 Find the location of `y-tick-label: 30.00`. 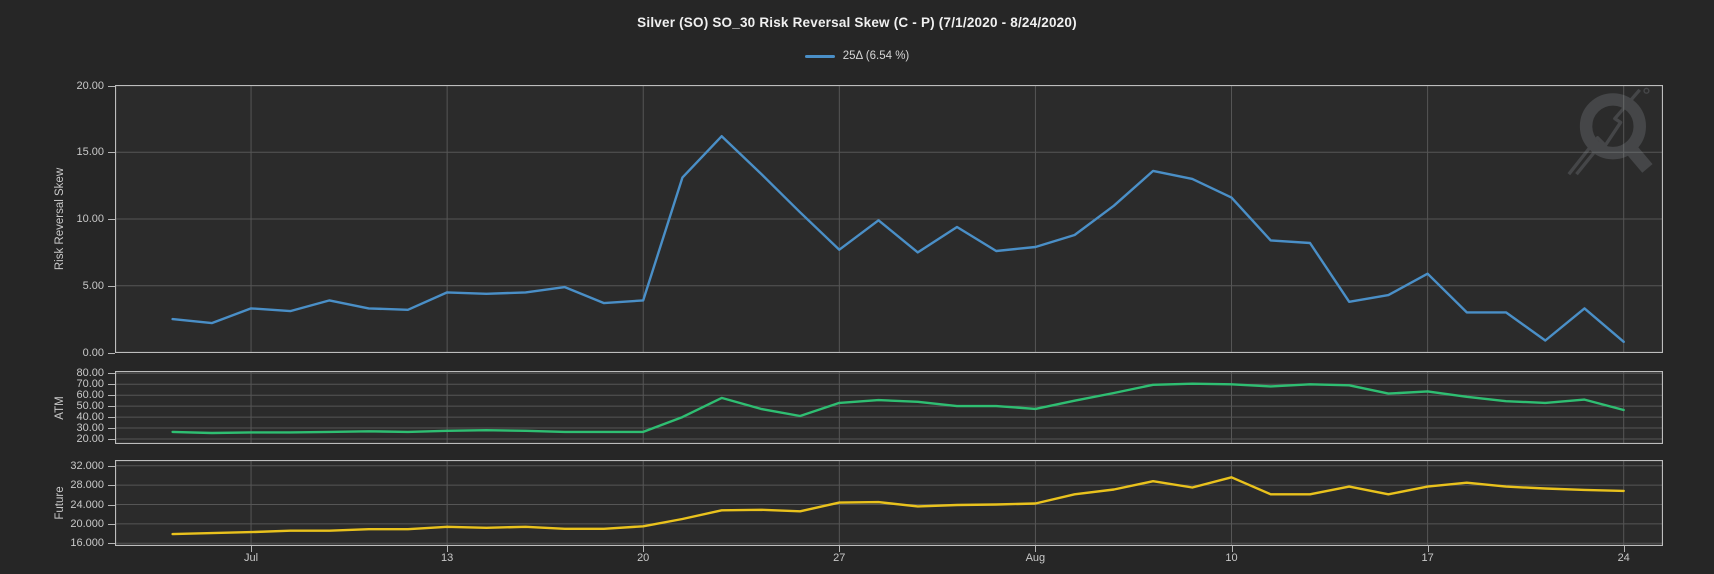

y-tick-label: 30.00 is located at coordinates (90, 428).